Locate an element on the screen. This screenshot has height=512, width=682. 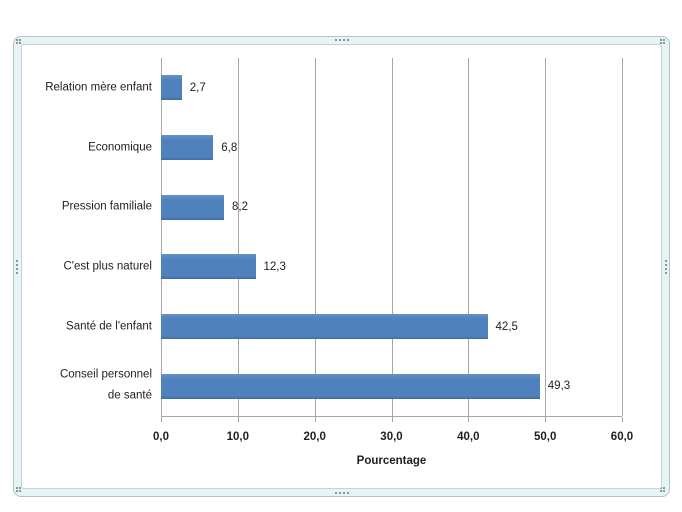
value-axis-label: 10,0 is located at coordinates (238, 437).